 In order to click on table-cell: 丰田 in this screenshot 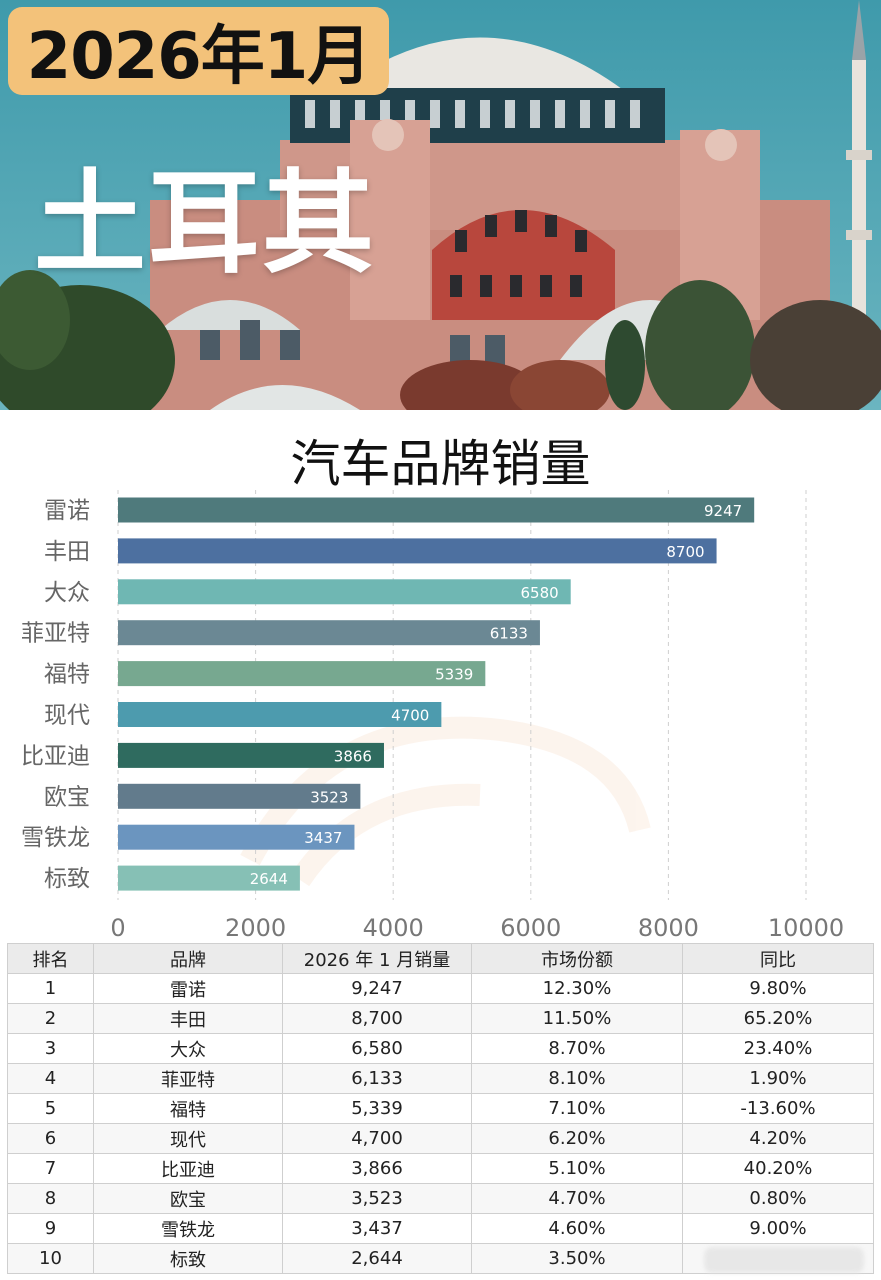, I will do `click(188, 1018)`.